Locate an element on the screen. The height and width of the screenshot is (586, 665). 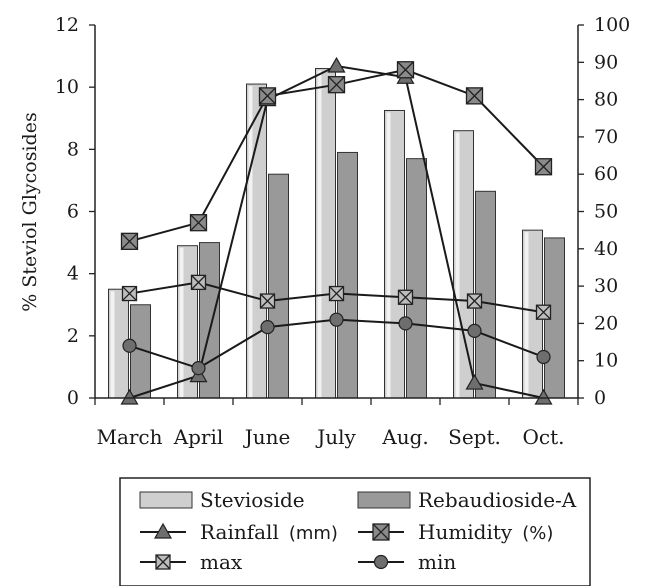
legend-item-max: max is located at coordinates (191, 562).